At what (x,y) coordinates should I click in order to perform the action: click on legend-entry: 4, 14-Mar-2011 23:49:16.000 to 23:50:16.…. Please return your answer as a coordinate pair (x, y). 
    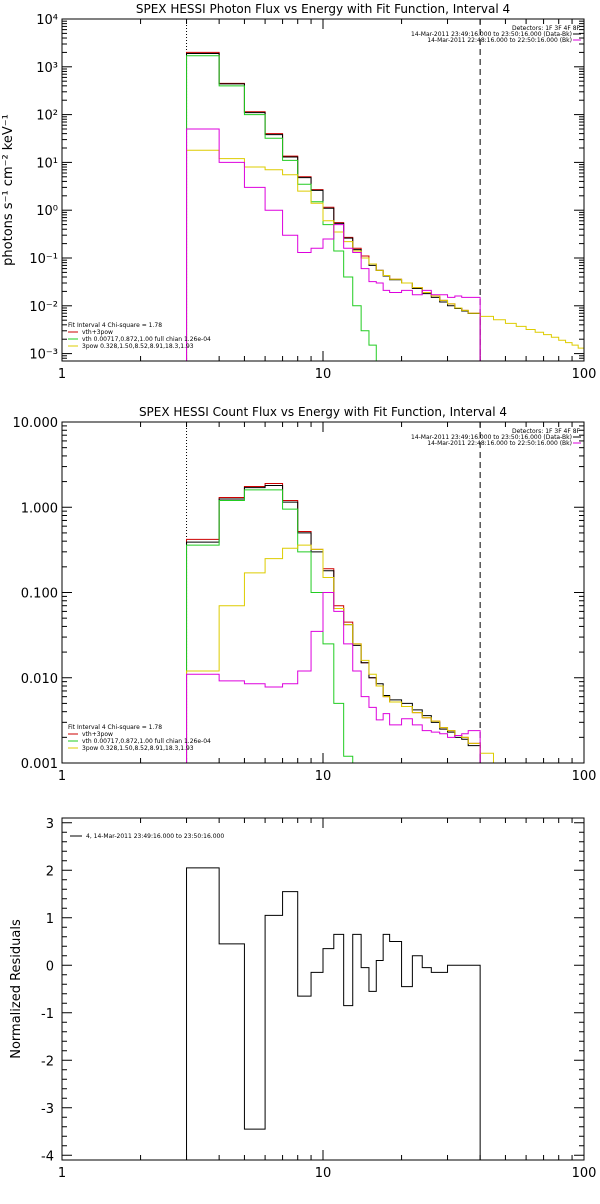
    Looking at the image, I should click on (155, 836).